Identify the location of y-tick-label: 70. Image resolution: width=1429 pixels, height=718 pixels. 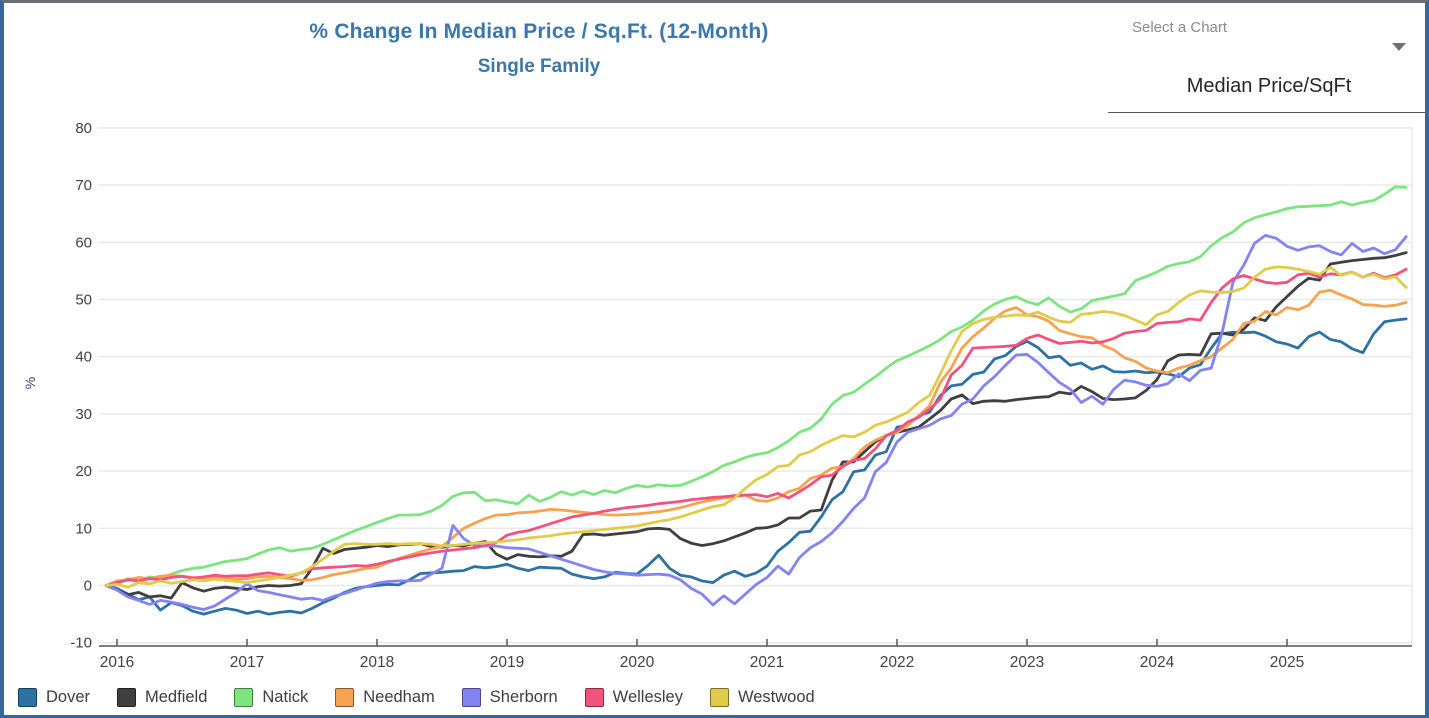
(83, 185).